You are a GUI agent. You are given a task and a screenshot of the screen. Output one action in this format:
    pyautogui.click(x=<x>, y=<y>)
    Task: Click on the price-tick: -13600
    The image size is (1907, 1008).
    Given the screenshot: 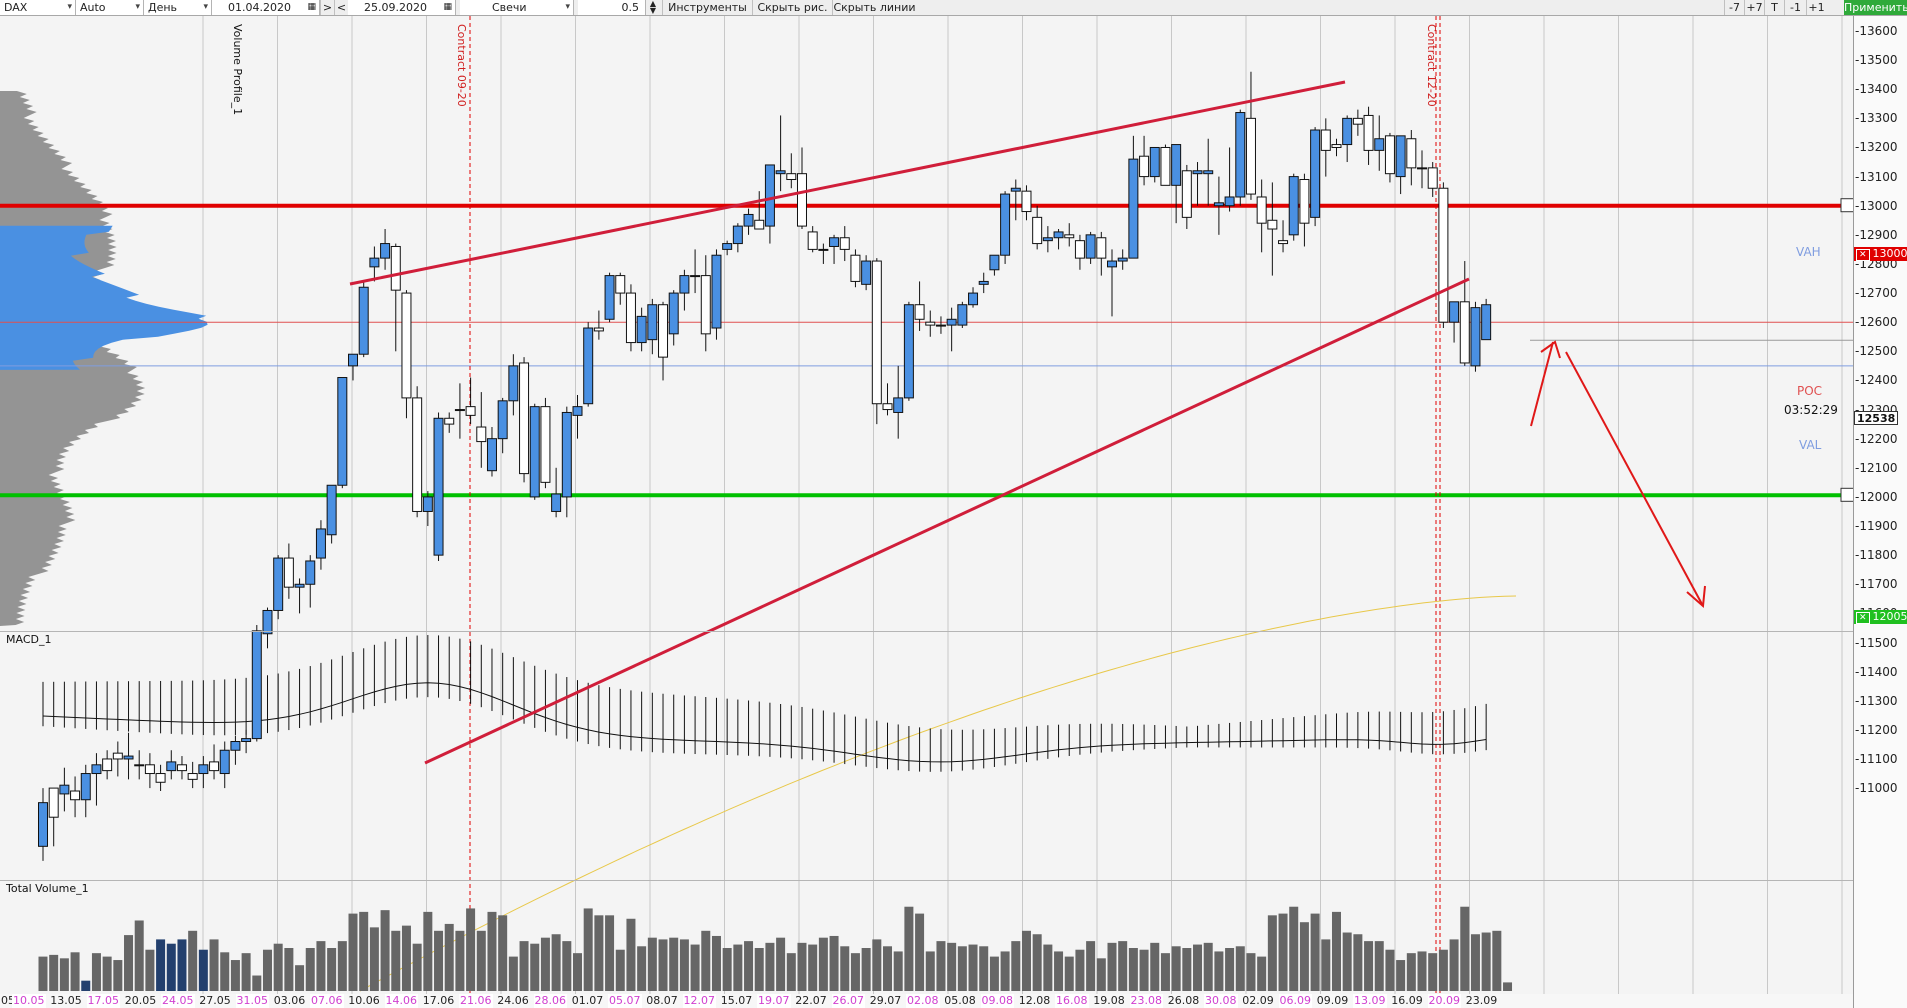 What is the action you would take?
    pyautogui.click(x=1876, y=31)
    